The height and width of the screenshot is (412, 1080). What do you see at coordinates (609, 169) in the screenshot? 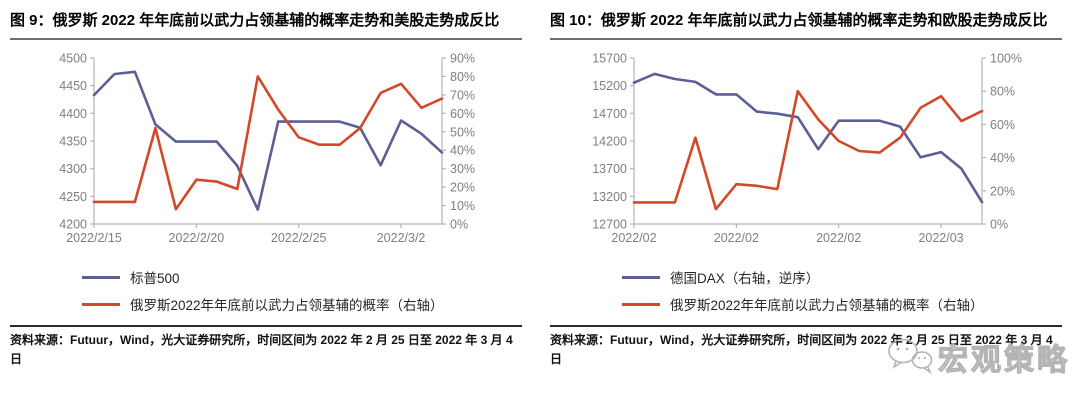
I see `y-axis-left-label: 13700` at bounding box center [609, 169].